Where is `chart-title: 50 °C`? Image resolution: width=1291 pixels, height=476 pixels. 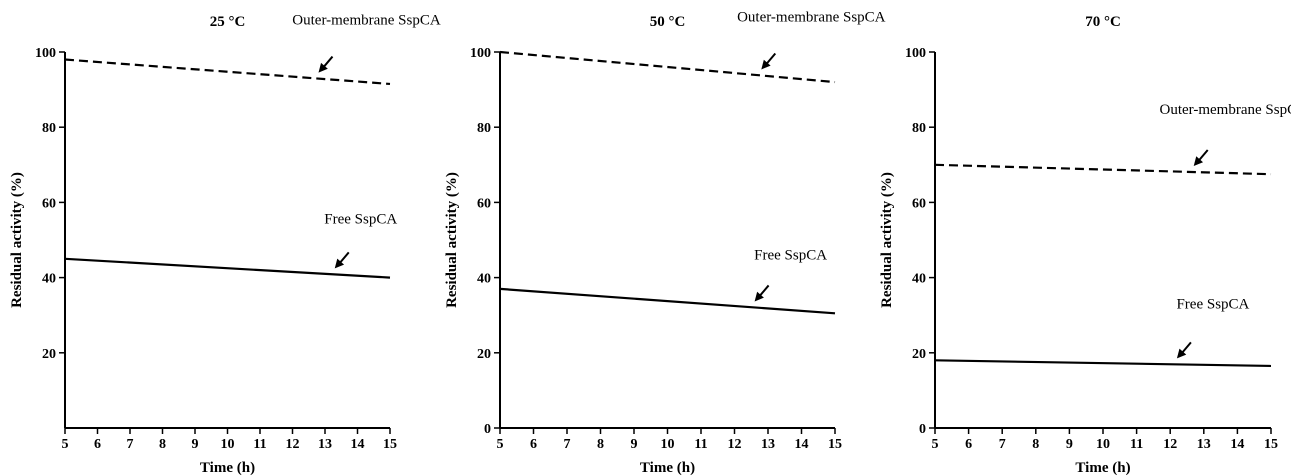
chart-title: 50 °C is located at coordinates (668, 22).